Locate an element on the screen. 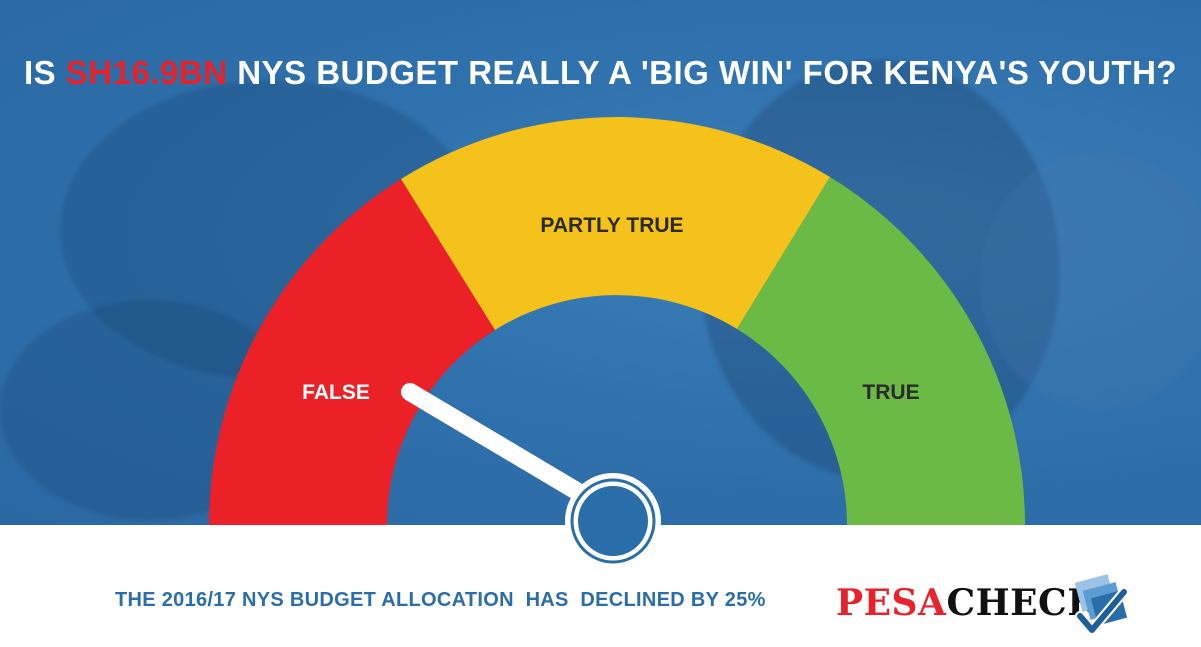 The height and width of the screenshot is (647, 1201). gauge-segment-false is located at coordinates (352, 352).